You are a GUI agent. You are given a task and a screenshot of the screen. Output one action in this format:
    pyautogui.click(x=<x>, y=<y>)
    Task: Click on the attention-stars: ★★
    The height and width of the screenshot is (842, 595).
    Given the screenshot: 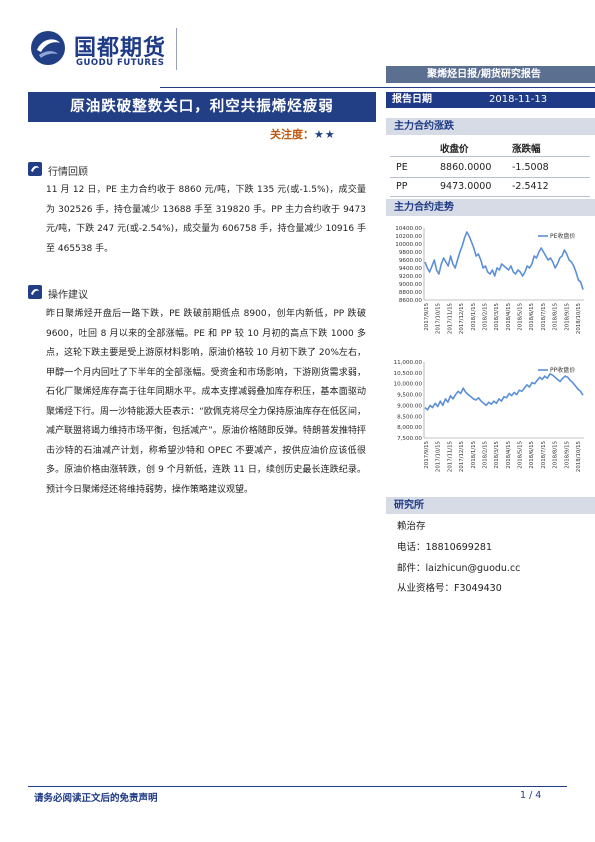 What is the action you would take?
    pyautogui.click(x=325, y=134)
    